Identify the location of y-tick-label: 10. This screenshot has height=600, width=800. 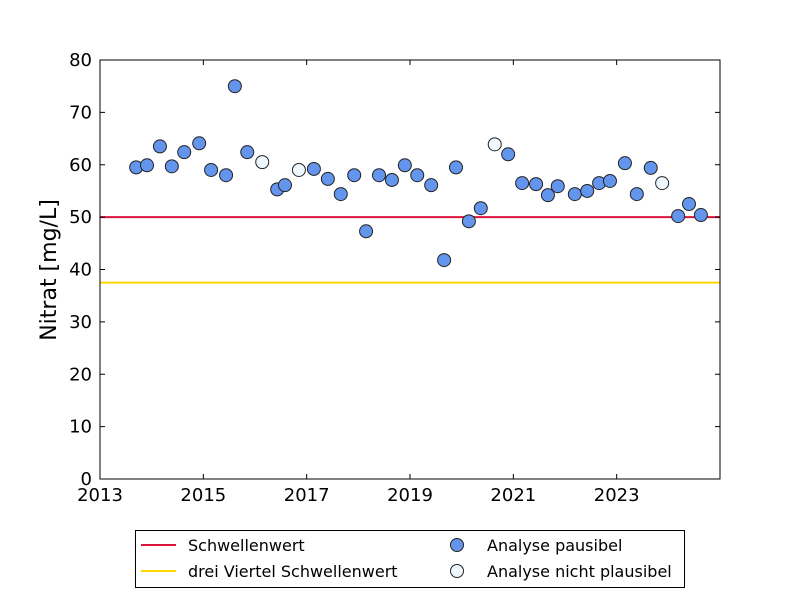
(80, 427).